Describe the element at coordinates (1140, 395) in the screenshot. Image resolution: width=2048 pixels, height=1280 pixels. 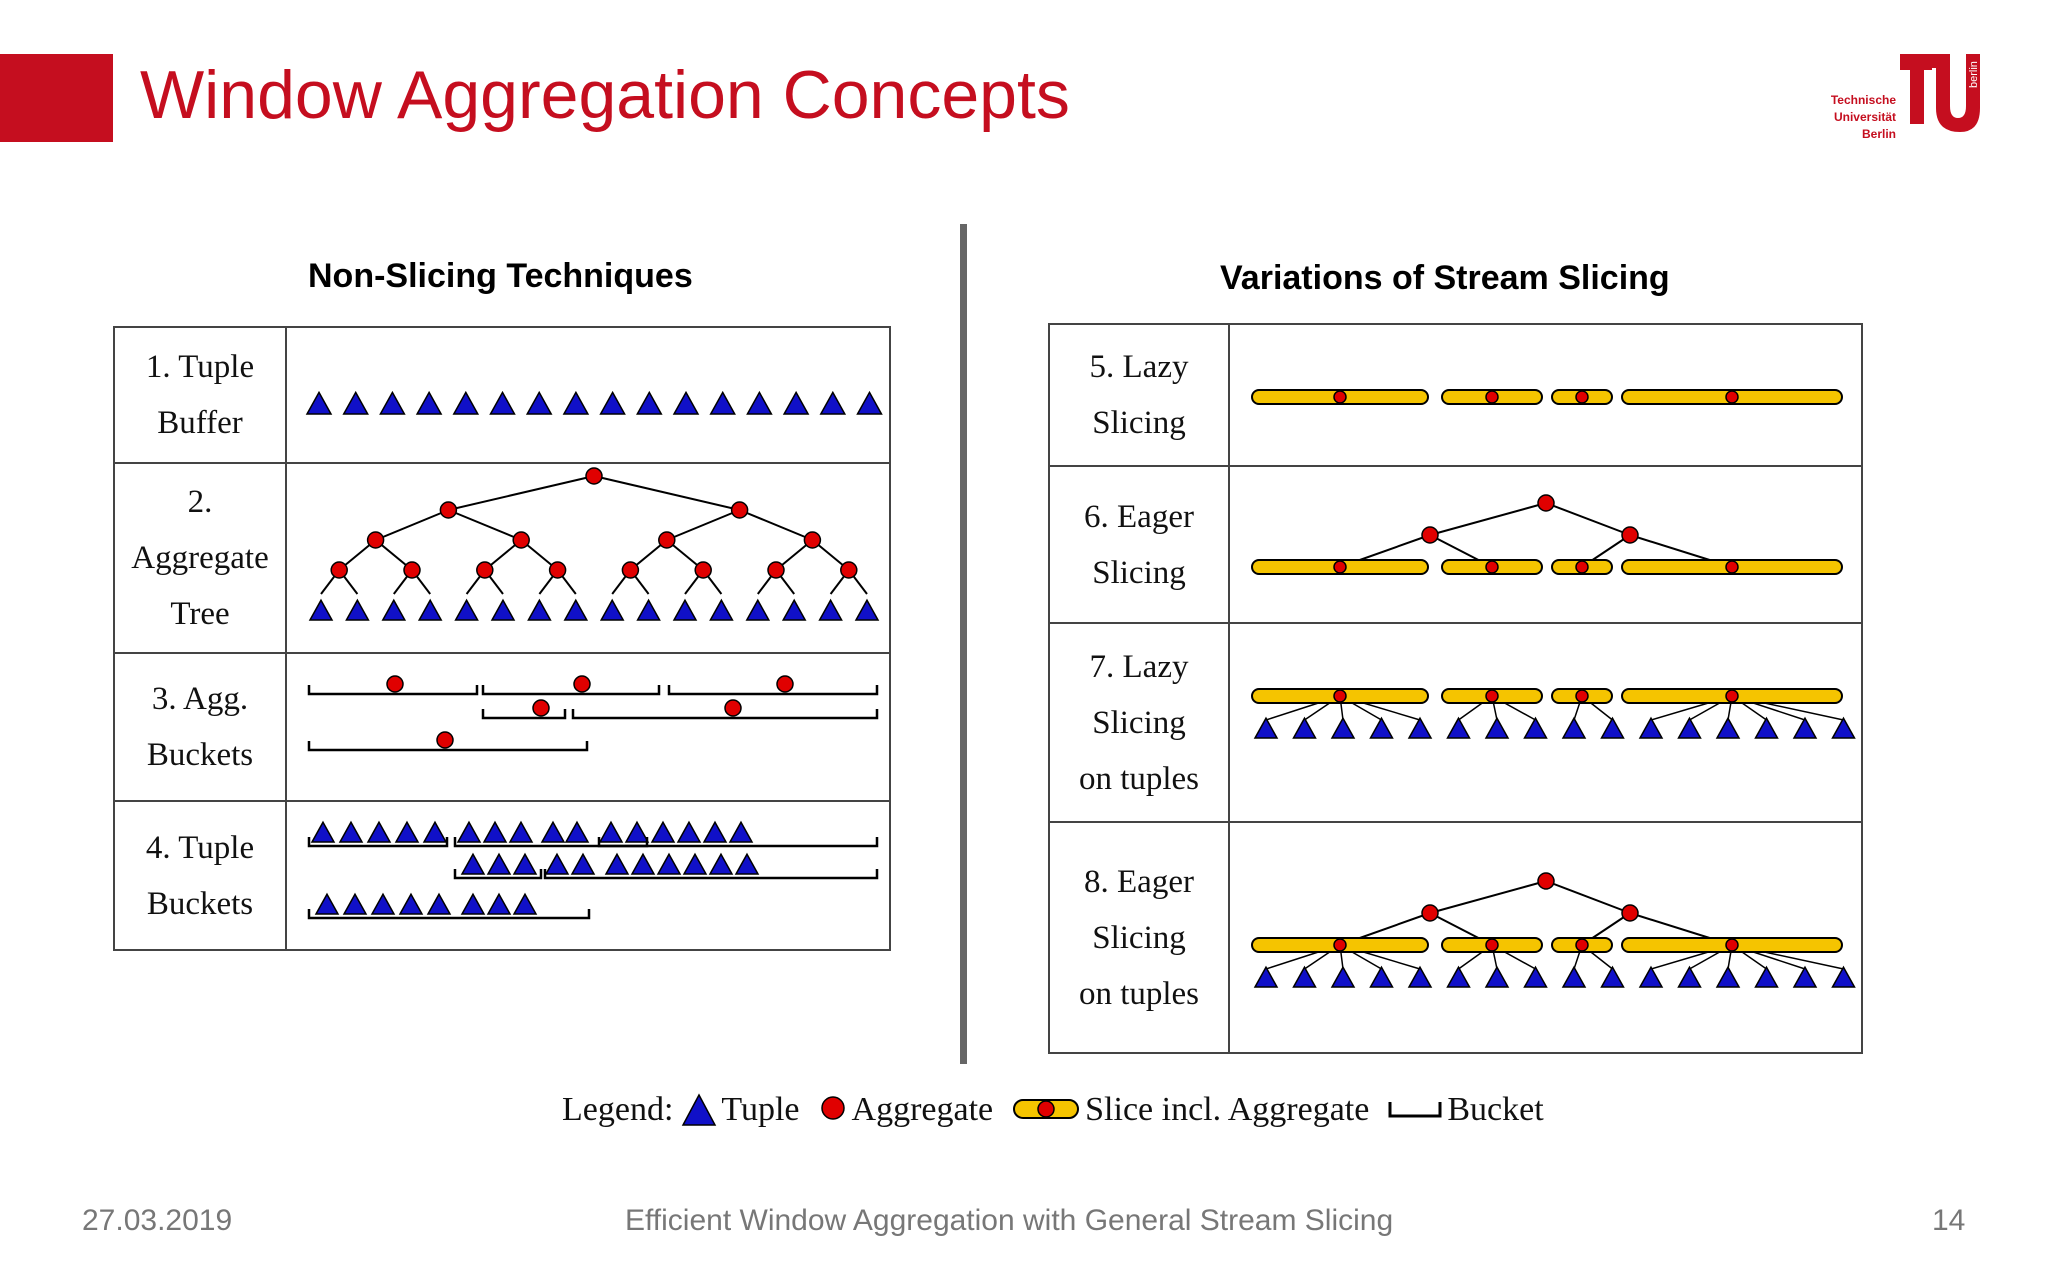
I see `row-label: 5. Lazy Slicing` at that location.